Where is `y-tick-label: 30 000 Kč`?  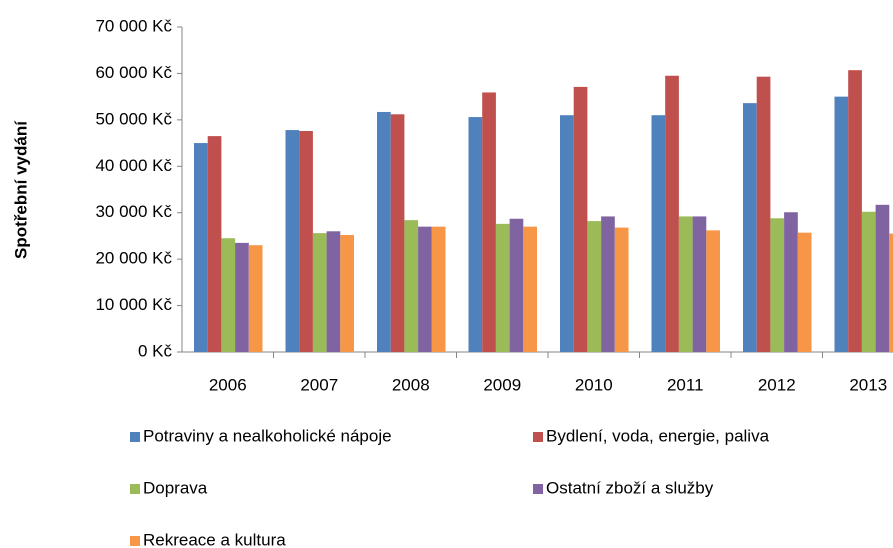 y-tick-label: 30 000 Kč is located at coordinates (133, 211).